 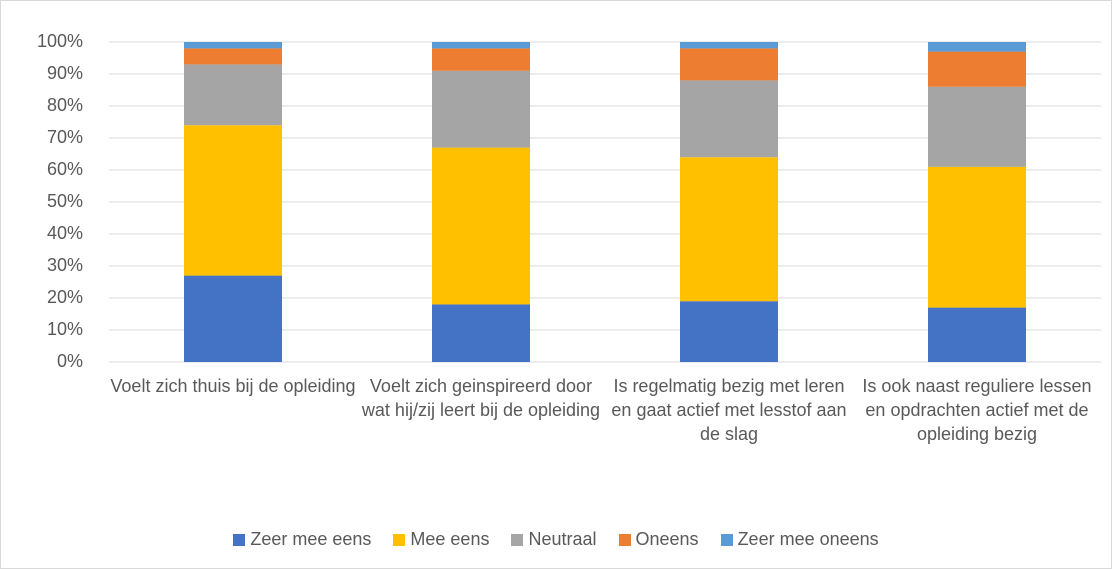 What do you see at coordinates (65, 265) in the screenshot?
I see `y-tick-label: 30%` at bounding box center [65, 265].